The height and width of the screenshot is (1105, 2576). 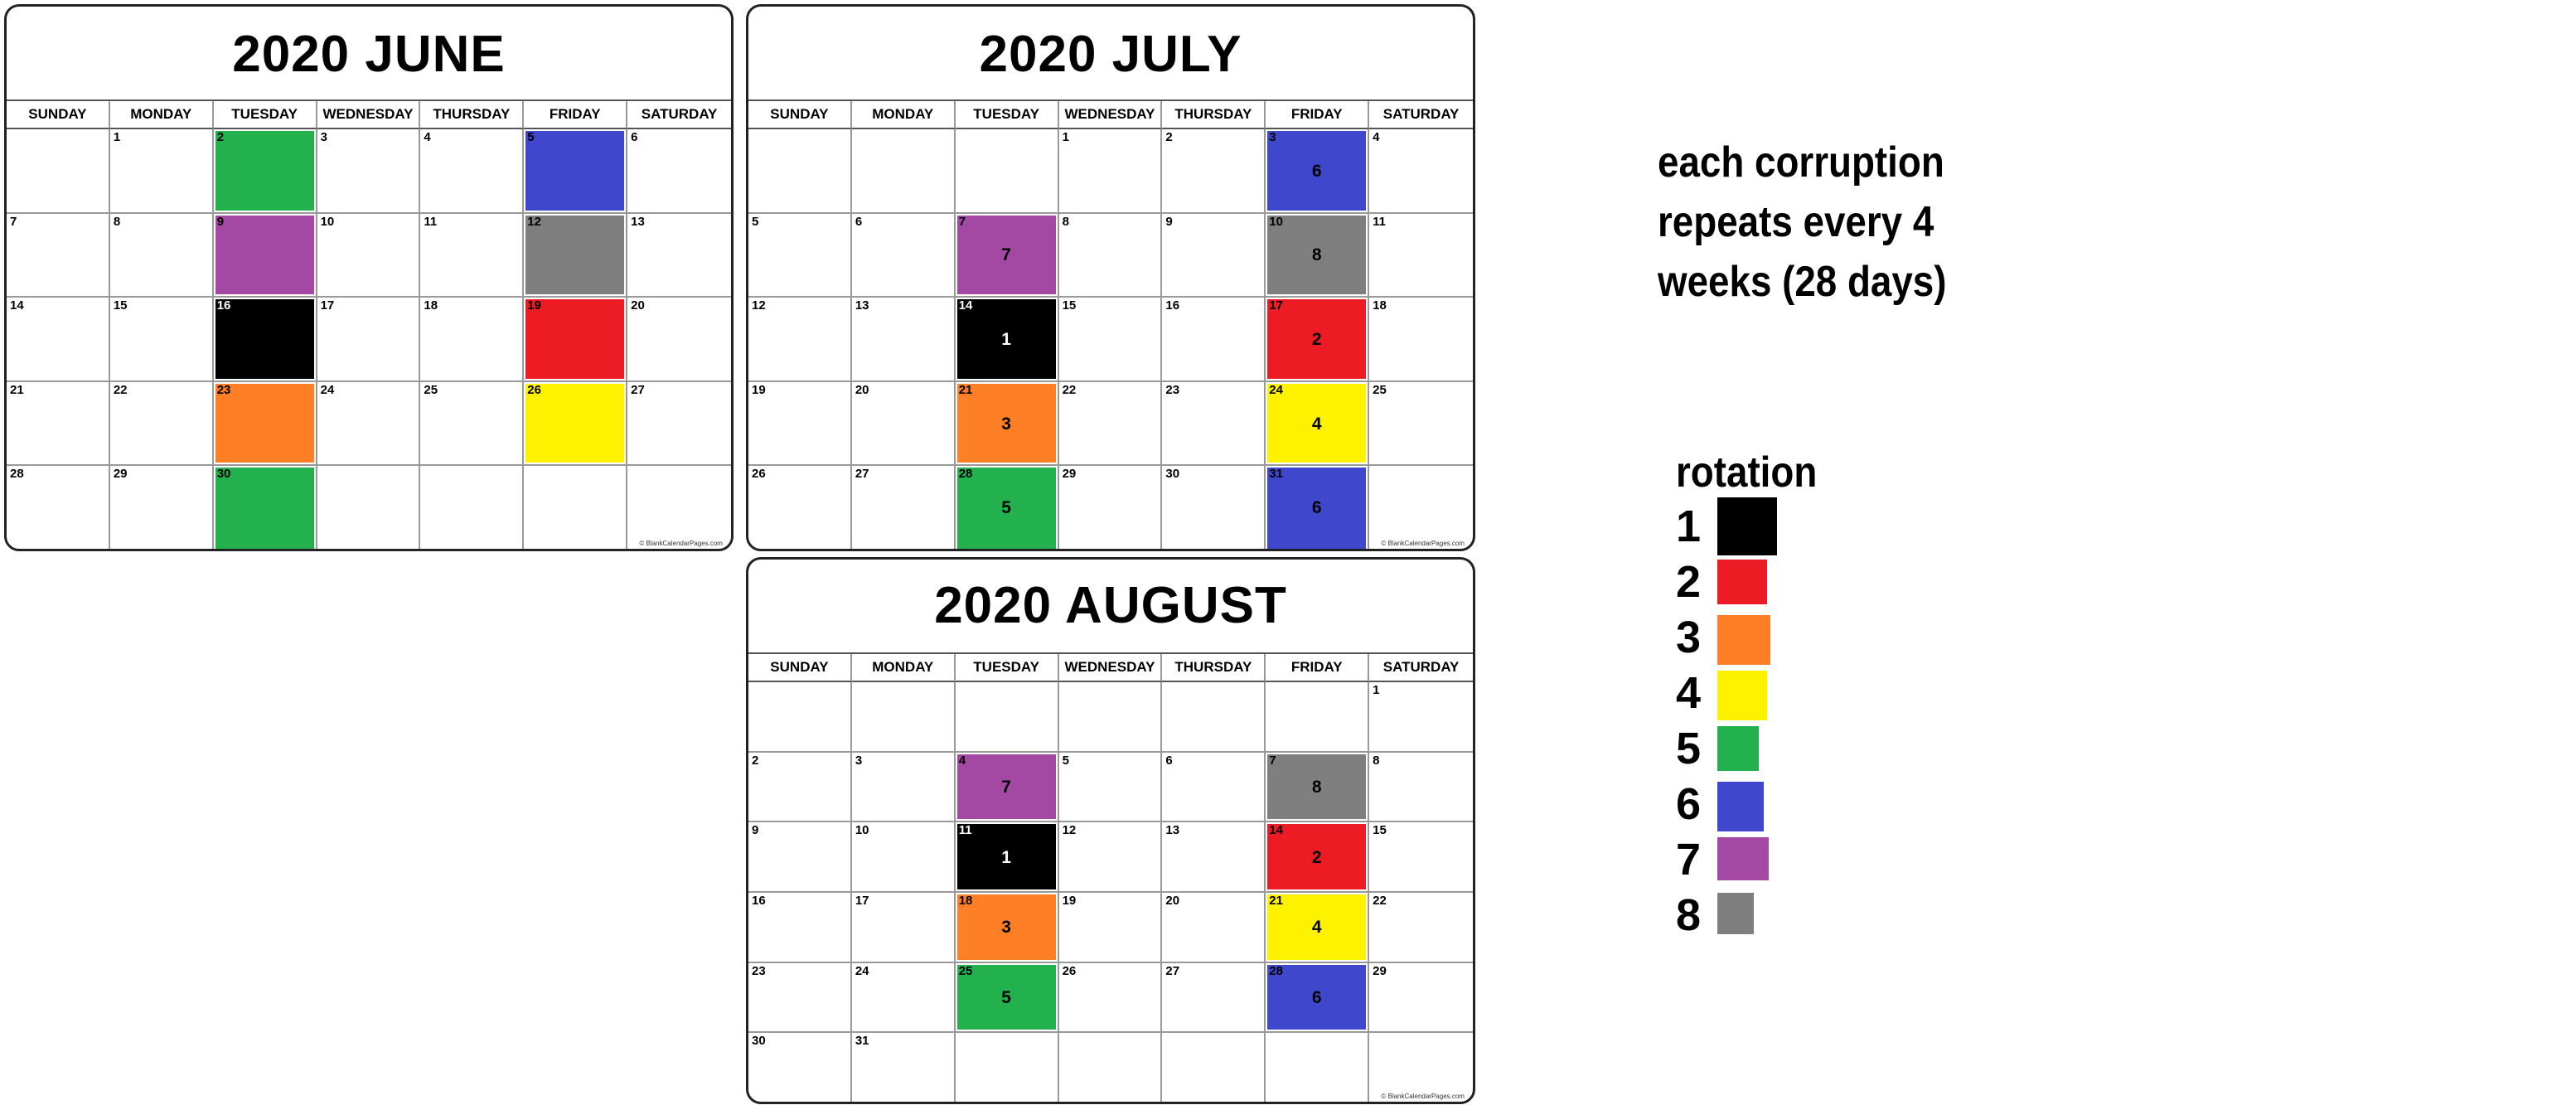 I want to click on day-cell: 3 21, so click(x=1007, y=424).